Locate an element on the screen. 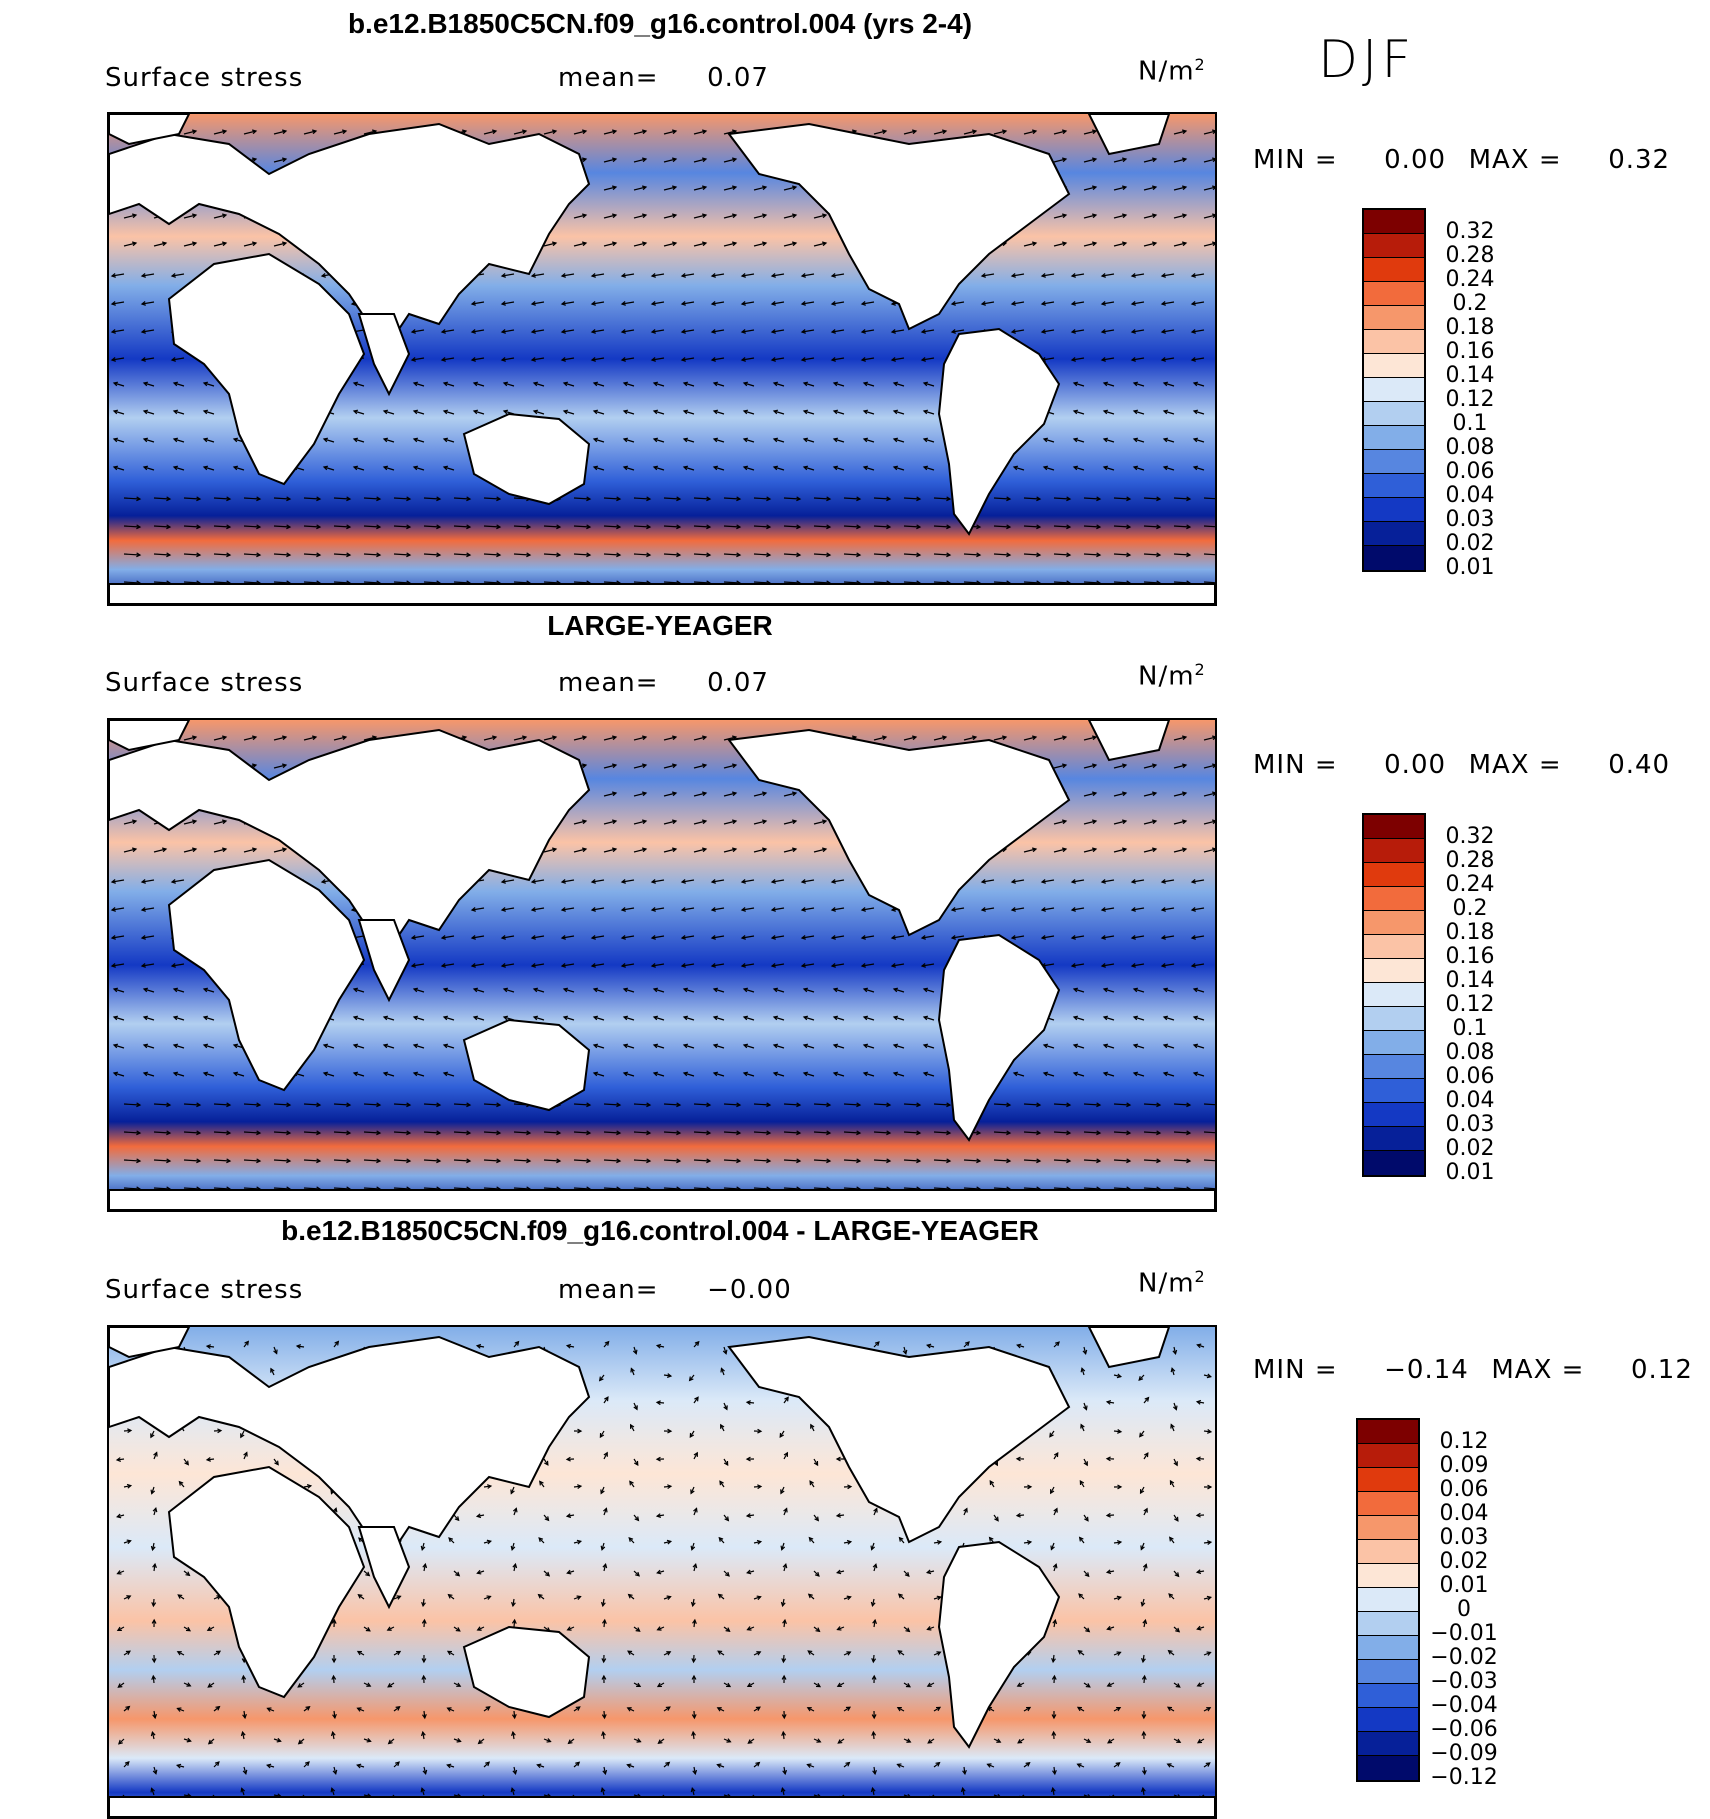 The height and width of the screenshot is (1819, 1710). land-mass is located at coordinates (662, 1806).